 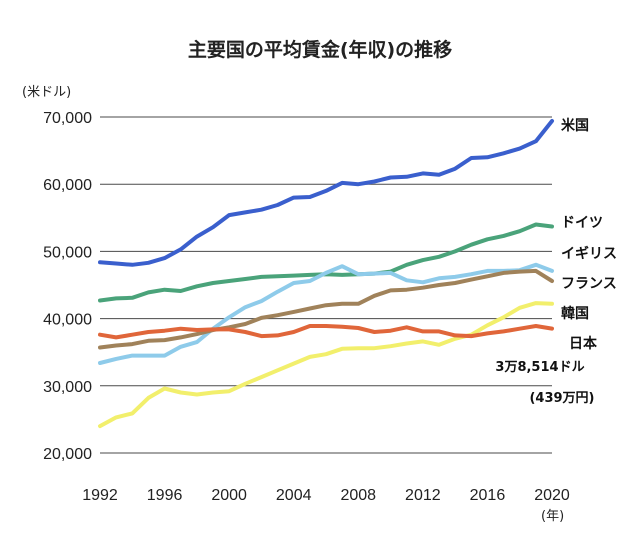 What do you see at coordinates (67, 454) in the screenshot?
I see `y-tick-label: 20,000` at bounding box center [67, 454].